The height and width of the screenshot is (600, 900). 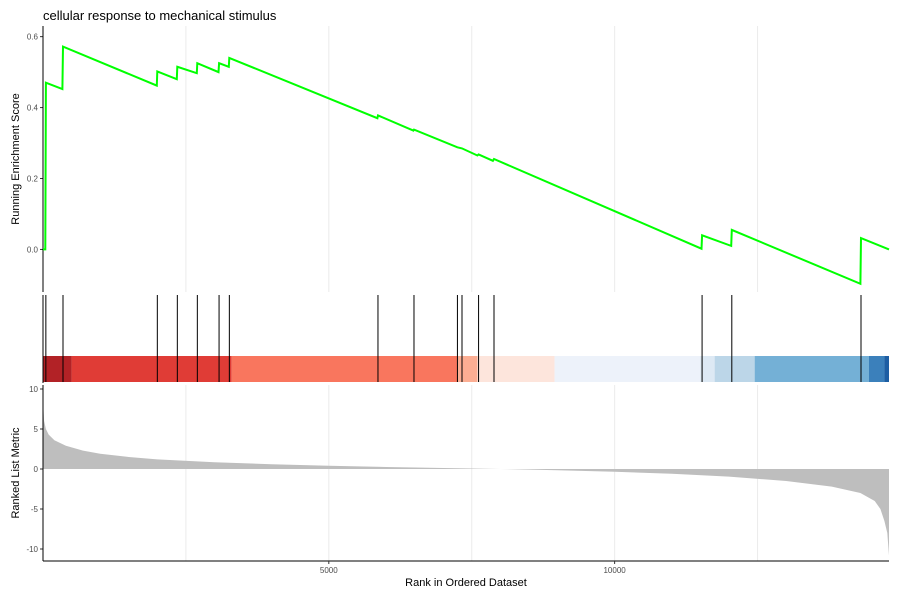 I want to click on y-tick-label-top: 0.6, so click(x=33, y=37).